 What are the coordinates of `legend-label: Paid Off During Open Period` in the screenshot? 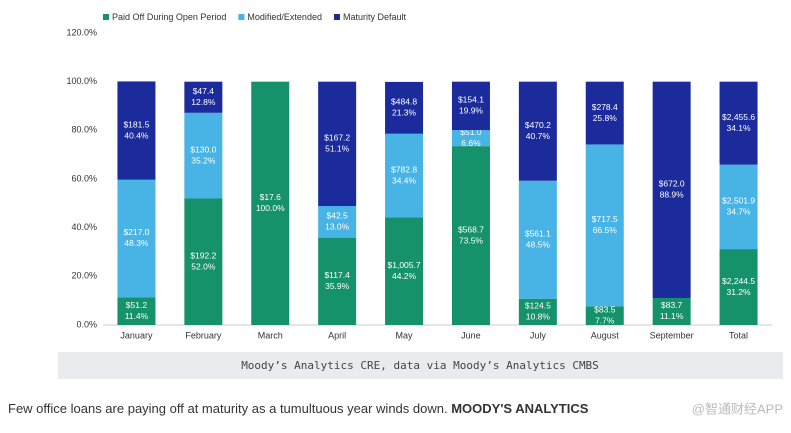 It's located at (169, 17).